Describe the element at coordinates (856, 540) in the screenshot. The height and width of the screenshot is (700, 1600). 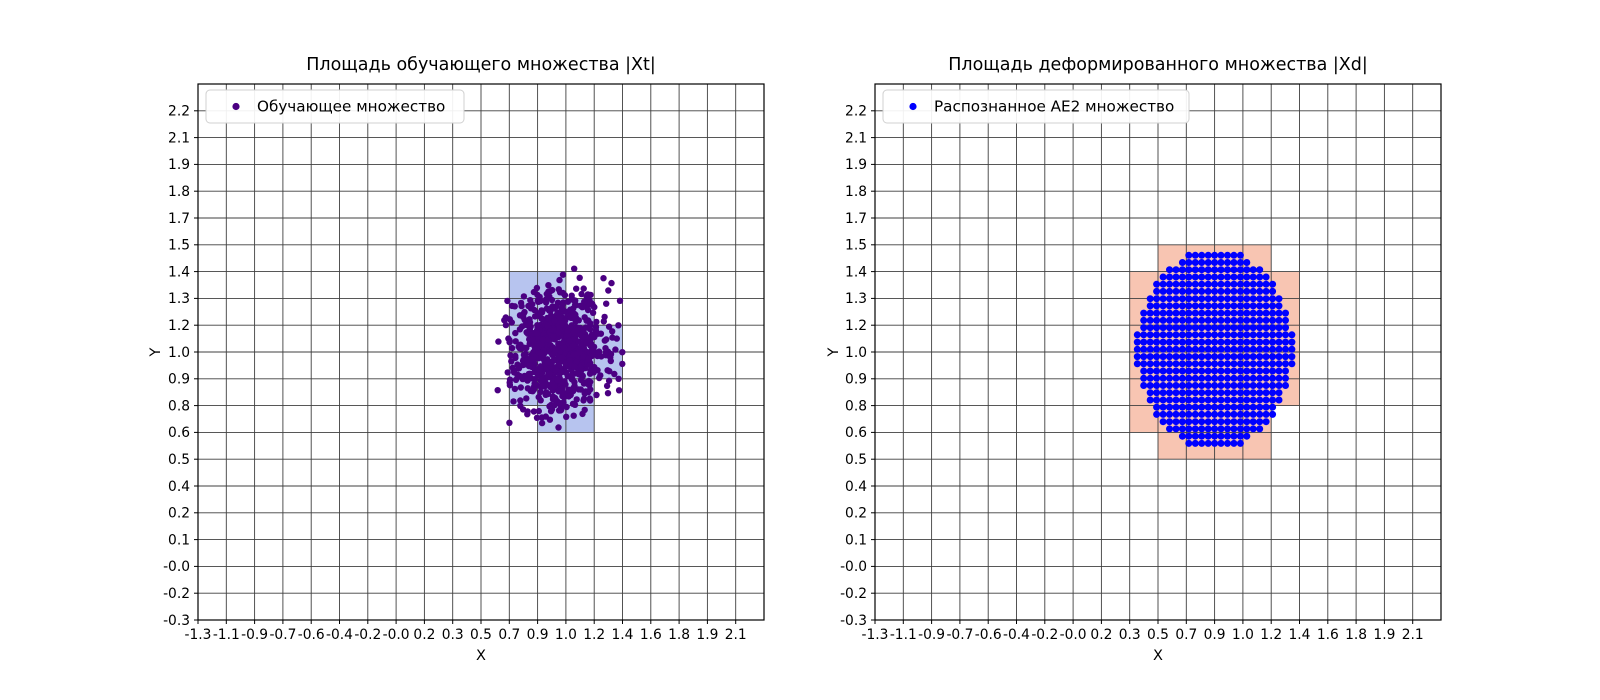
I see `y-tick-label: 0.1` at that location.